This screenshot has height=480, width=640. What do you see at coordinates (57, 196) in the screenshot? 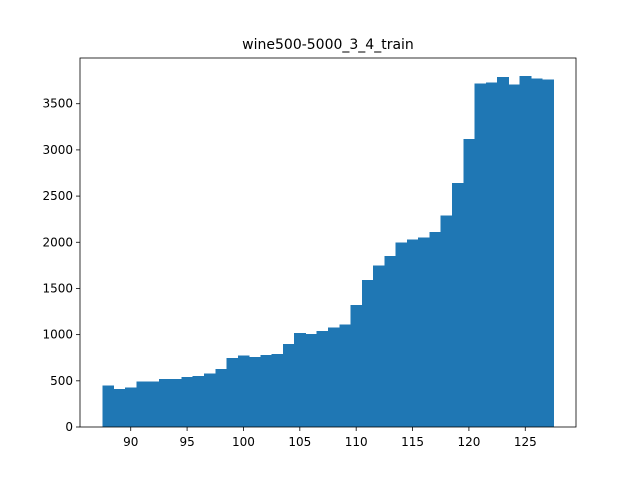
I see `y-tick-label: 2500` at bounding box center [57, 196].